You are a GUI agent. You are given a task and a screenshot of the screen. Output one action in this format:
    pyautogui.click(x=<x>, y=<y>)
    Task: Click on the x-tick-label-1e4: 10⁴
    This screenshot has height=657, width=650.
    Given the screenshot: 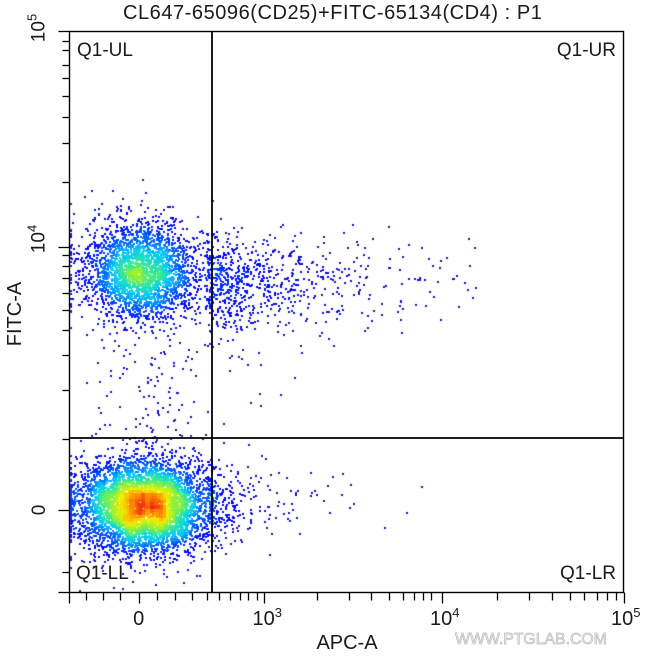 What is the action you would take?
    pyautogui.click(x=444, y=618)
    